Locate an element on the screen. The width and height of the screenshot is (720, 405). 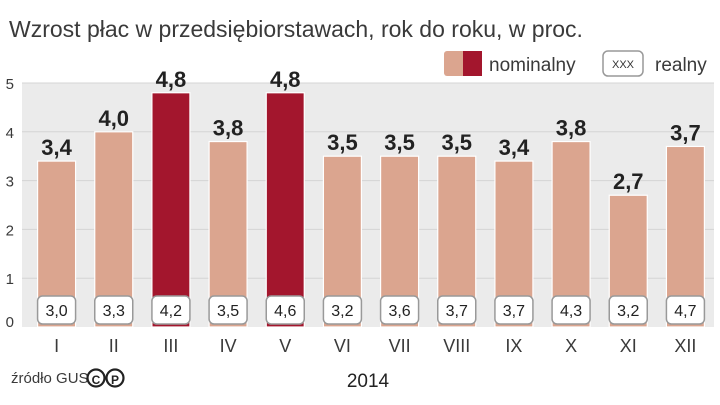
x-tick-label: I is located at coordinates (56, 346).